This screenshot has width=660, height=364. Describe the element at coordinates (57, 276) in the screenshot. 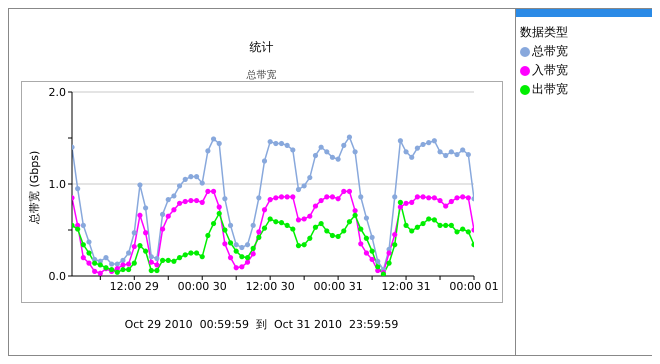

I see `y-tick-label: 0.0` at that location.